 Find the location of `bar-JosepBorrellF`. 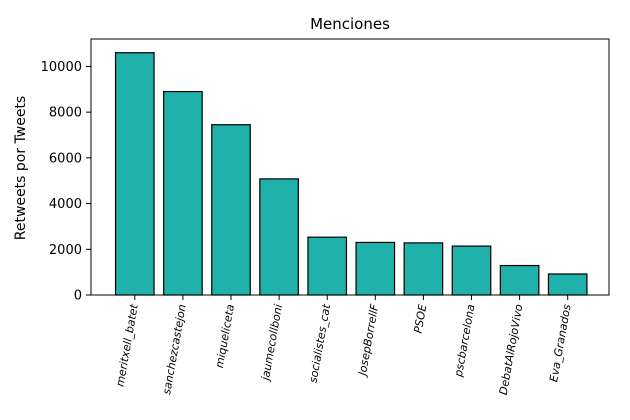

bar-JosepBorrellF is located at coordinates (375, 268).